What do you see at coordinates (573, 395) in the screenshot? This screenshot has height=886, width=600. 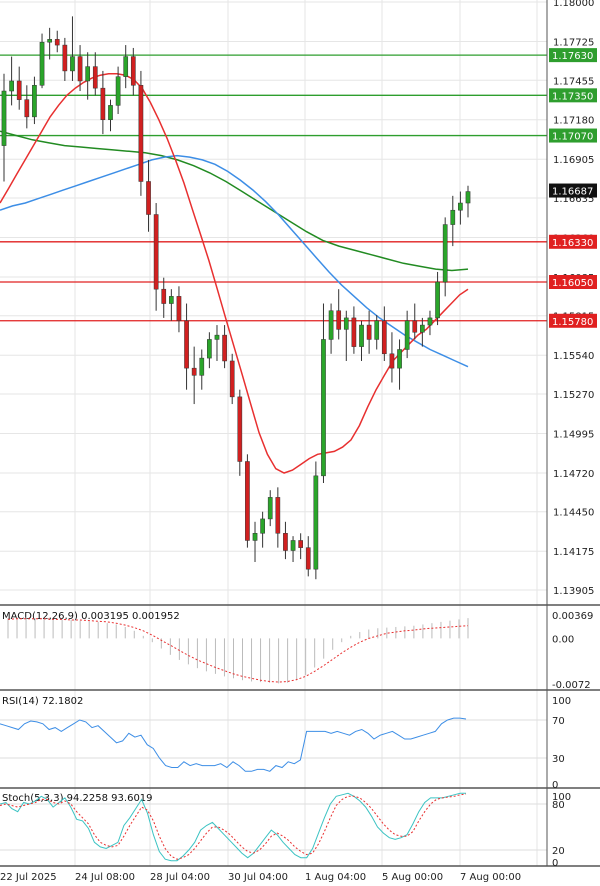 I see `price-tick-label: 1.15270` at bounding box center [573, 395].